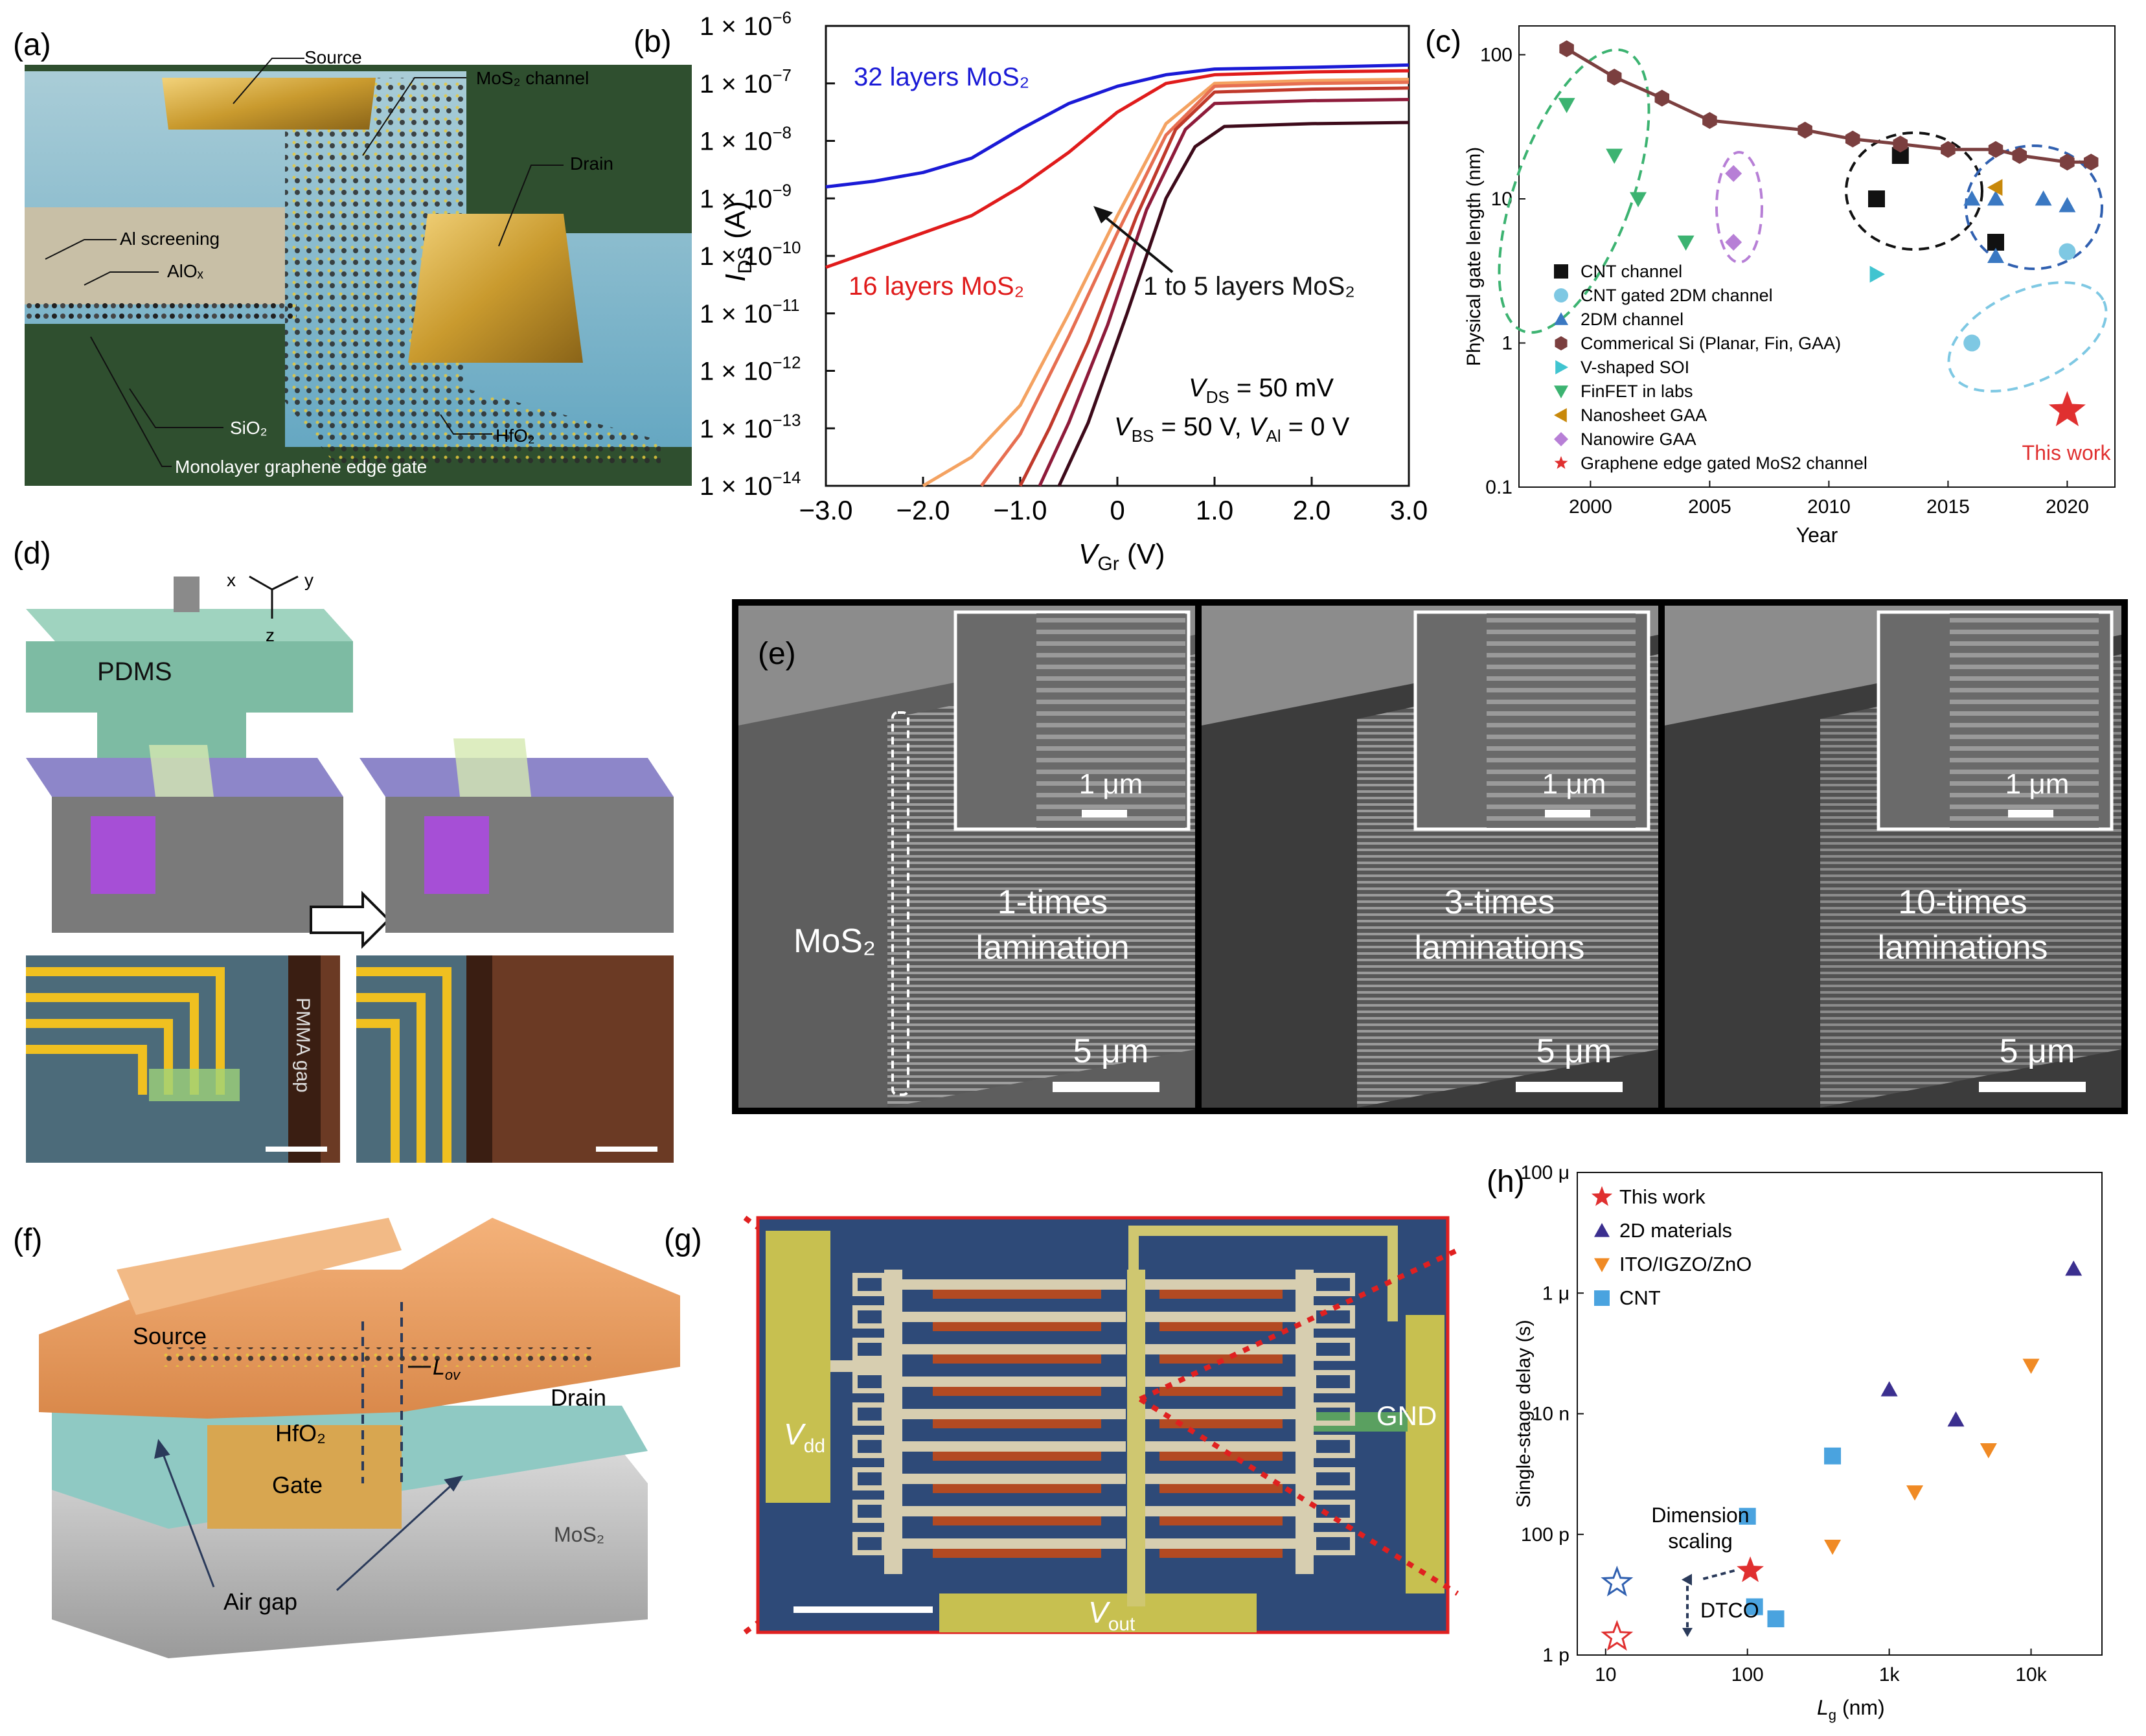 This screenshot has width=2146, height=1736. I want to click on point-dimension-scaling, so click(1617, 1581).